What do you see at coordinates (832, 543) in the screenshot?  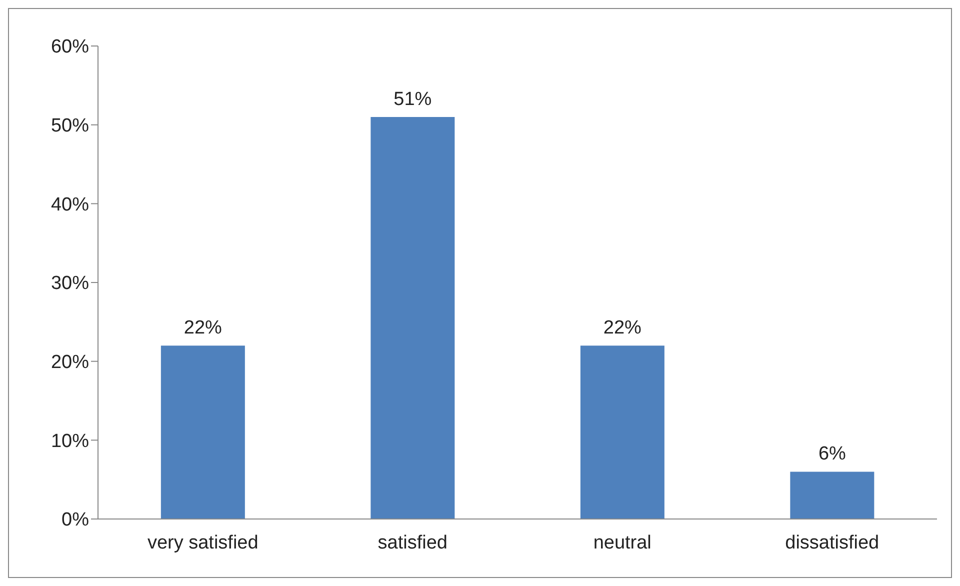 I see `x-tick-label: dissatisfied` at bounding box center [832, 543].